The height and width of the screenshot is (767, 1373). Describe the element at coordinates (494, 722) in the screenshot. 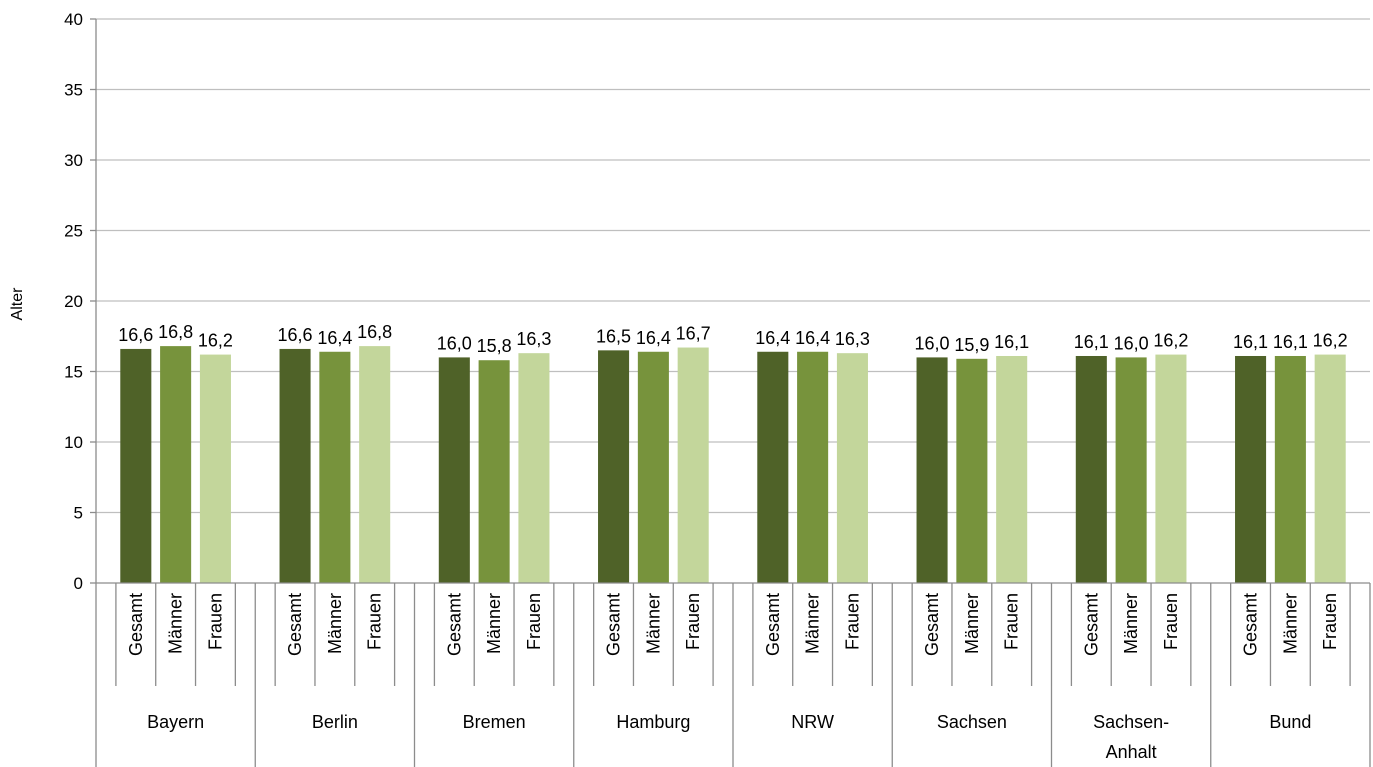

I see `x-category-label: Bremen` at that location.